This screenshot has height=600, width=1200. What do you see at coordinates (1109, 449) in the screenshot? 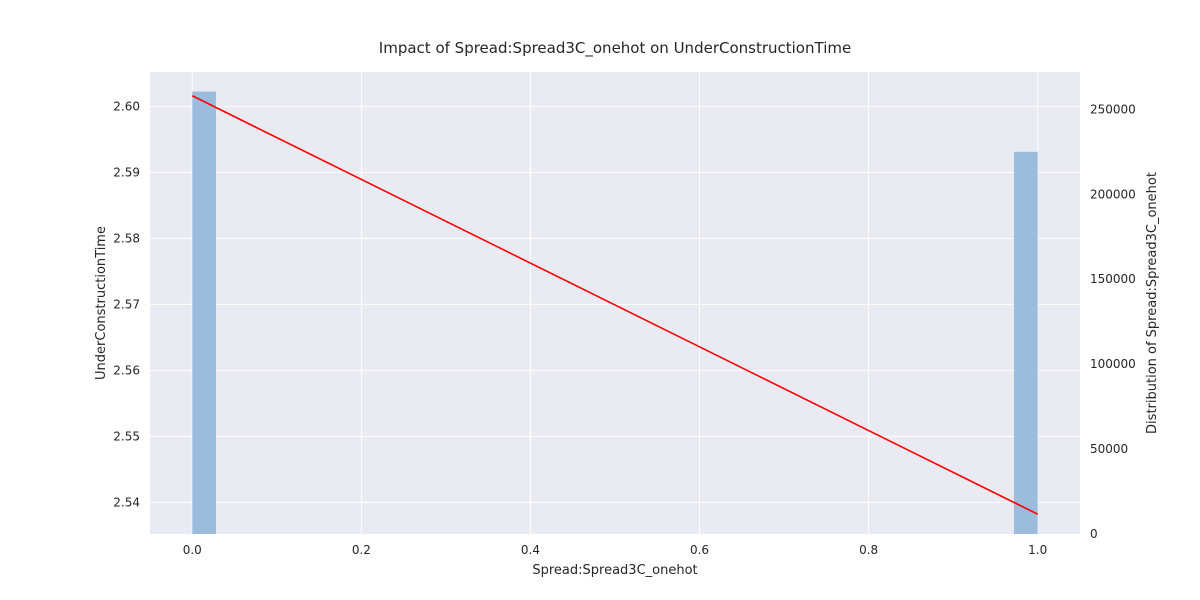
I see `y2-tick-label: 50000` at bounding box center [1109, 449].